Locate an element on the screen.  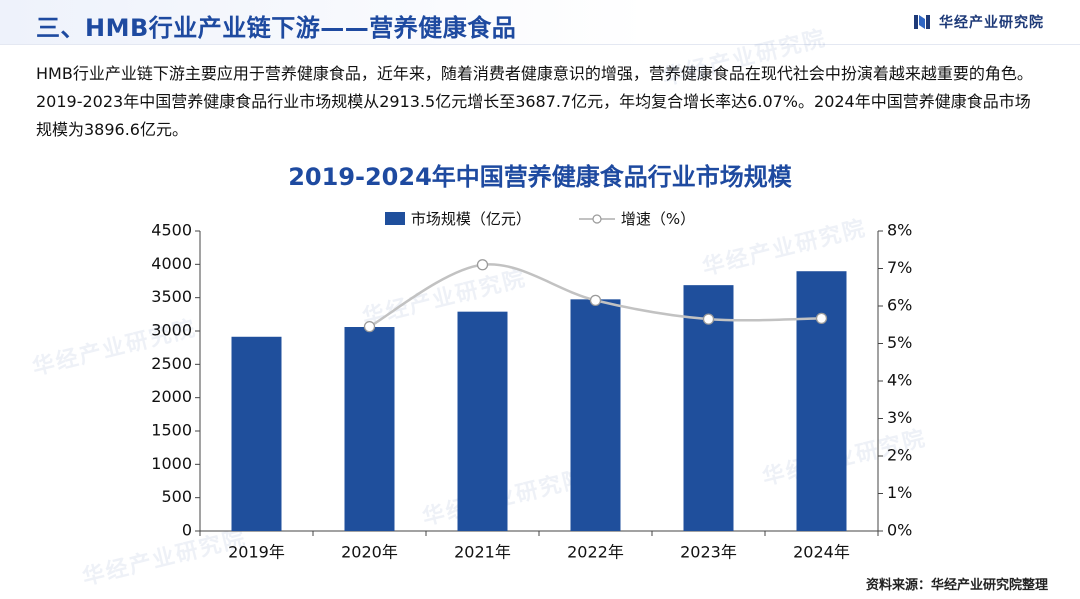
y-right-tick-label: 4% is located at coordinates (899, 380).